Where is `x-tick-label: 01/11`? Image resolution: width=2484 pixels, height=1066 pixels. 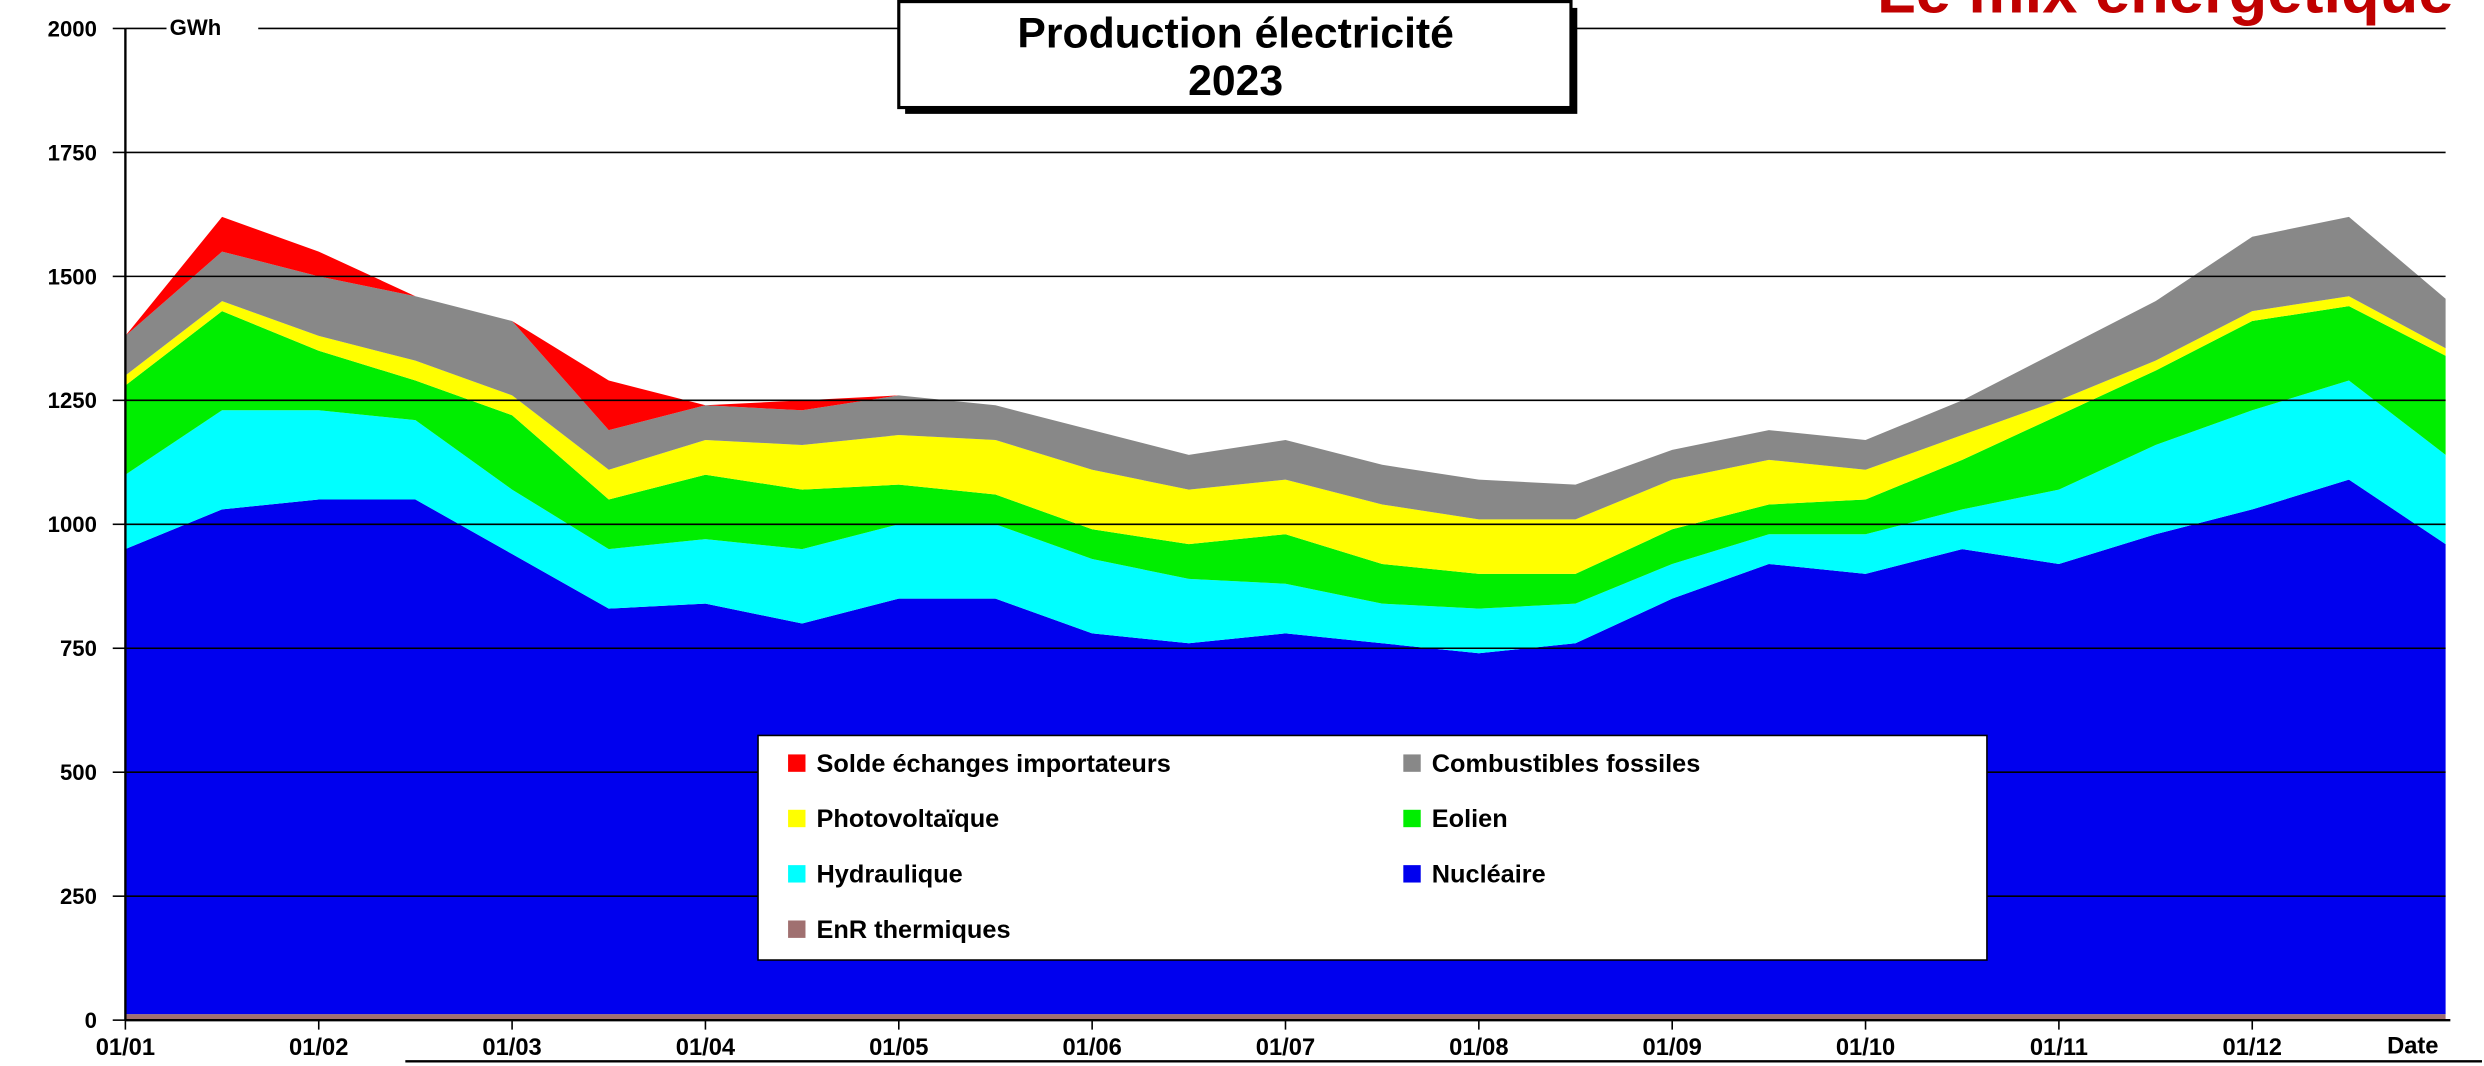
x-tick-label: 01/11 is located at coordinates (2059, 1048).